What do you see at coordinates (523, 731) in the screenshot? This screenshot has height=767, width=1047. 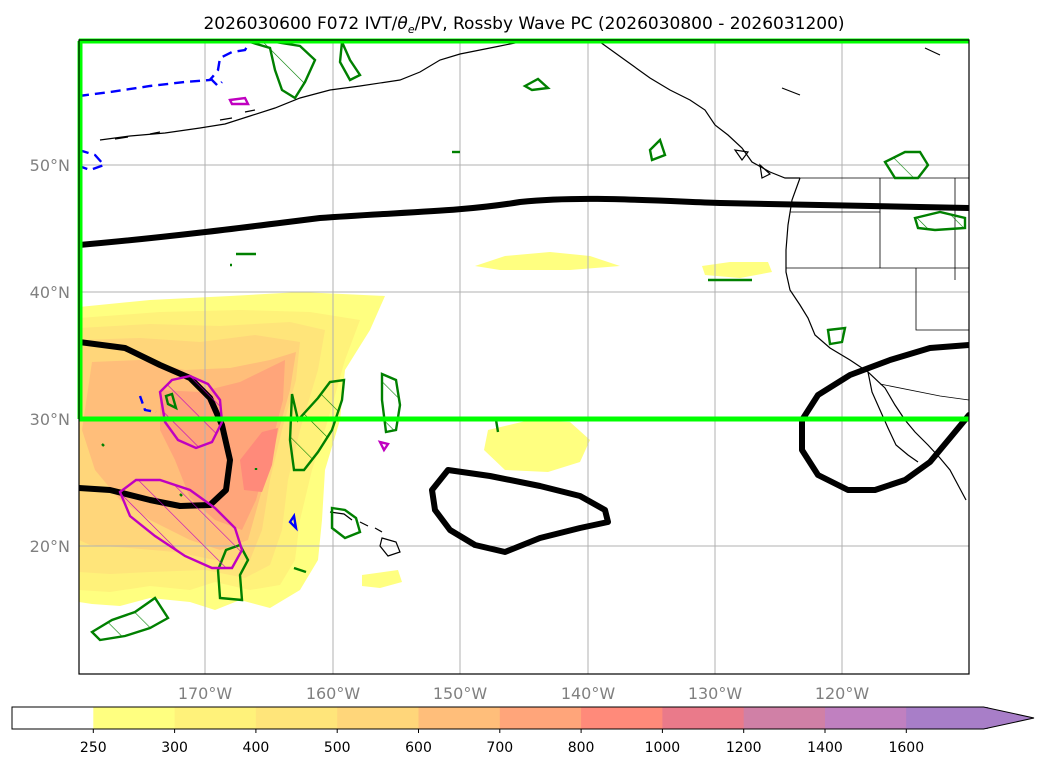 I see `ivt-colorbar: 250 300 400 500 600 700 800 1000 1200 1400 1600` at bounding box center [523, 731].